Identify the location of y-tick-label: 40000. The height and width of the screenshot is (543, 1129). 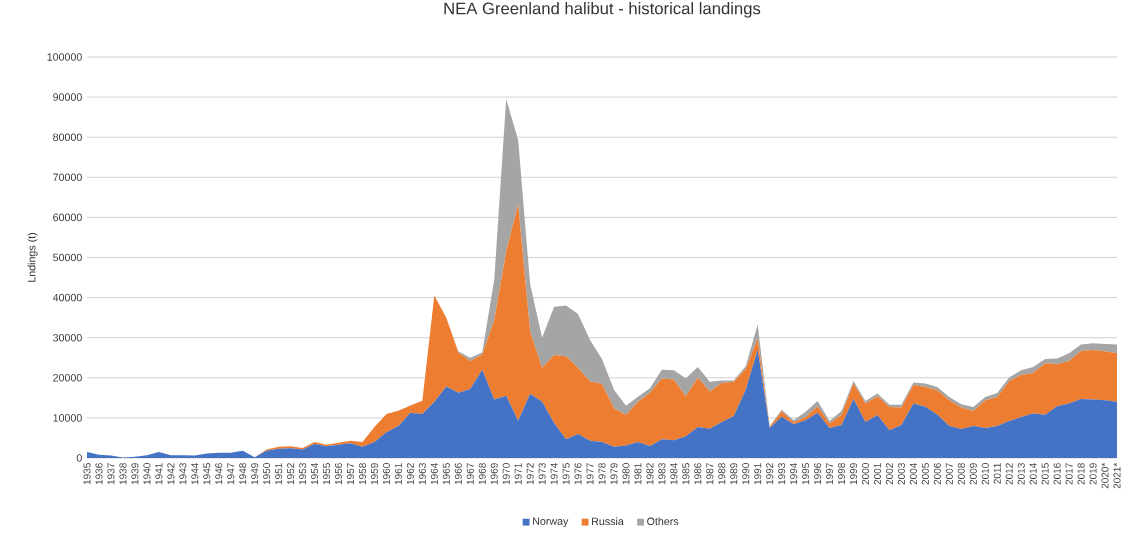
(67, 297).